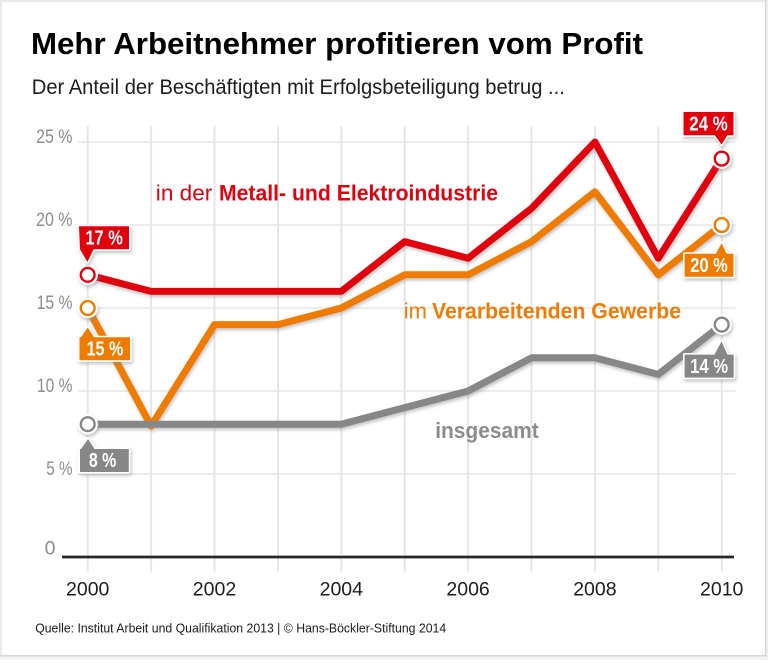 The height and width of the screenshot is (665, 768). What do you see at coordinates (594, 590) in the screenshot?
I see `svg-text: 2008` at bounding box center [594, 590].